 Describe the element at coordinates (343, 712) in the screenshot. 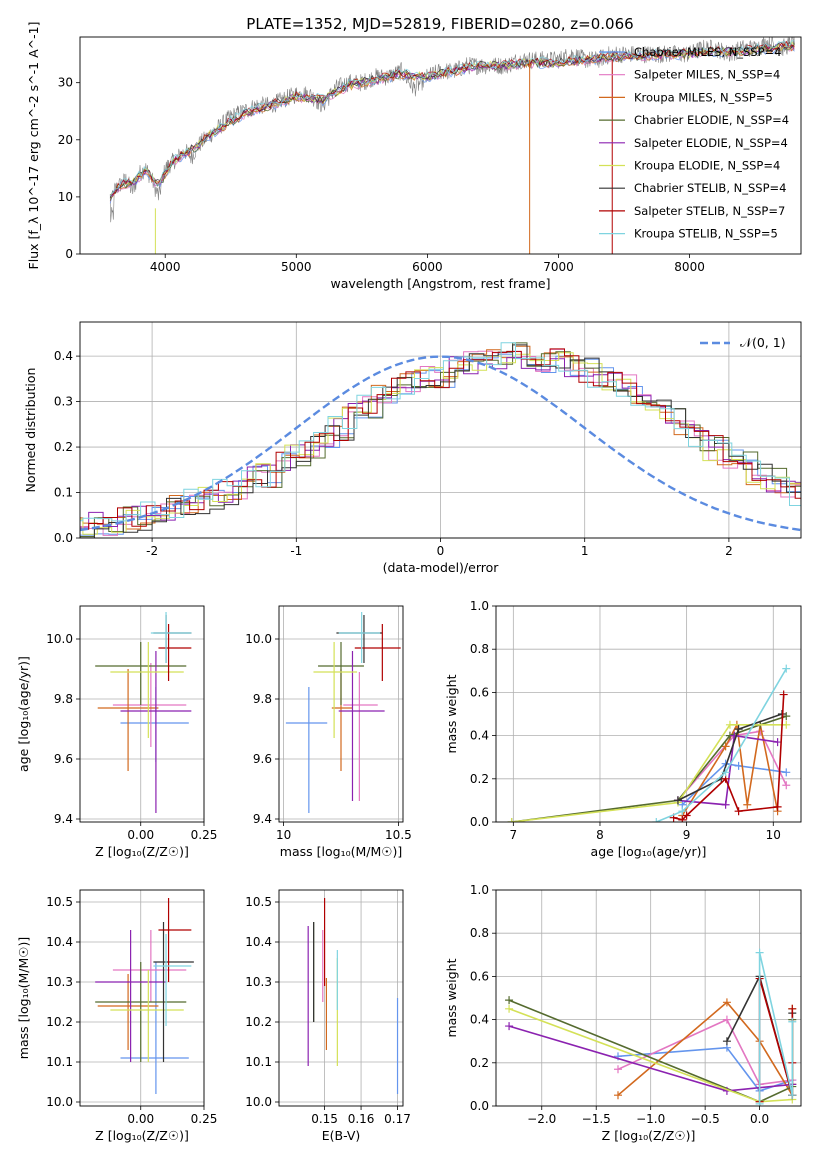

I see `age-vs-mass-marks` at that location.